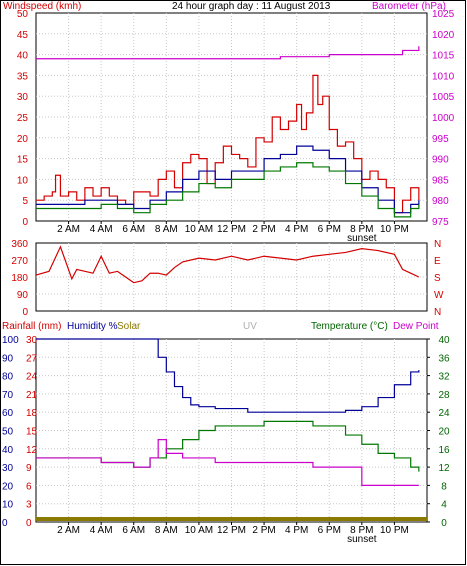 The width and height of the screenshot is (467, 566). I want to click on rain-ytick-label: 21, so click(32, 395).